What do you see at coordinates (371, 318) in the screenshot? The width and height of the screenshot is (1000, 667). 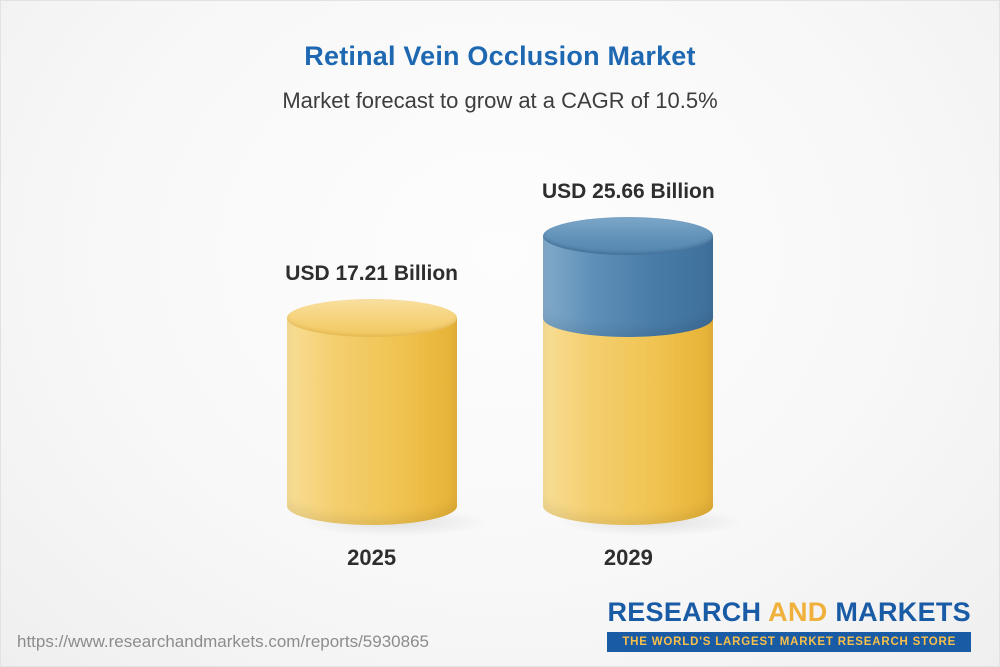 I see `bar-2025-top-ellipse` at bounding box center [371, 318].